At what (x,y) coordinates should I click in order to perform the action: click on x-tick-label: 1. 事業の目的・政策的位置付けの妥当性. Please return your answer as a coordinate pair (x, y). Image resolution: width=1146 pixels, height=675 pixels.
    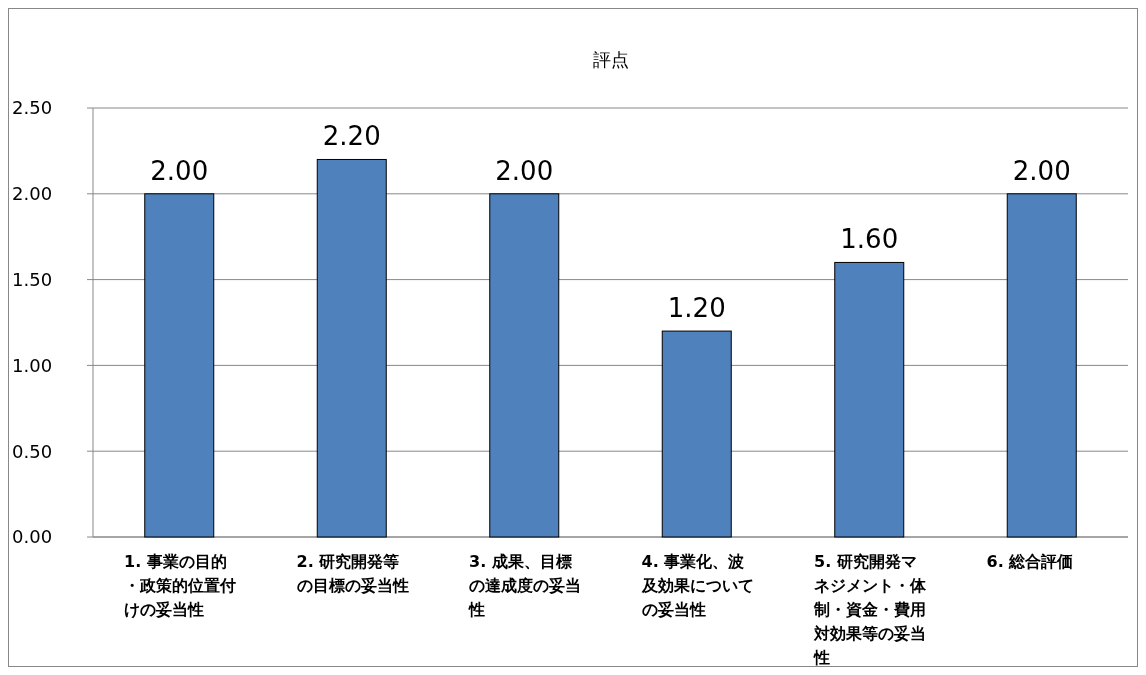
    Looking at the image, I should click on (180, 585).